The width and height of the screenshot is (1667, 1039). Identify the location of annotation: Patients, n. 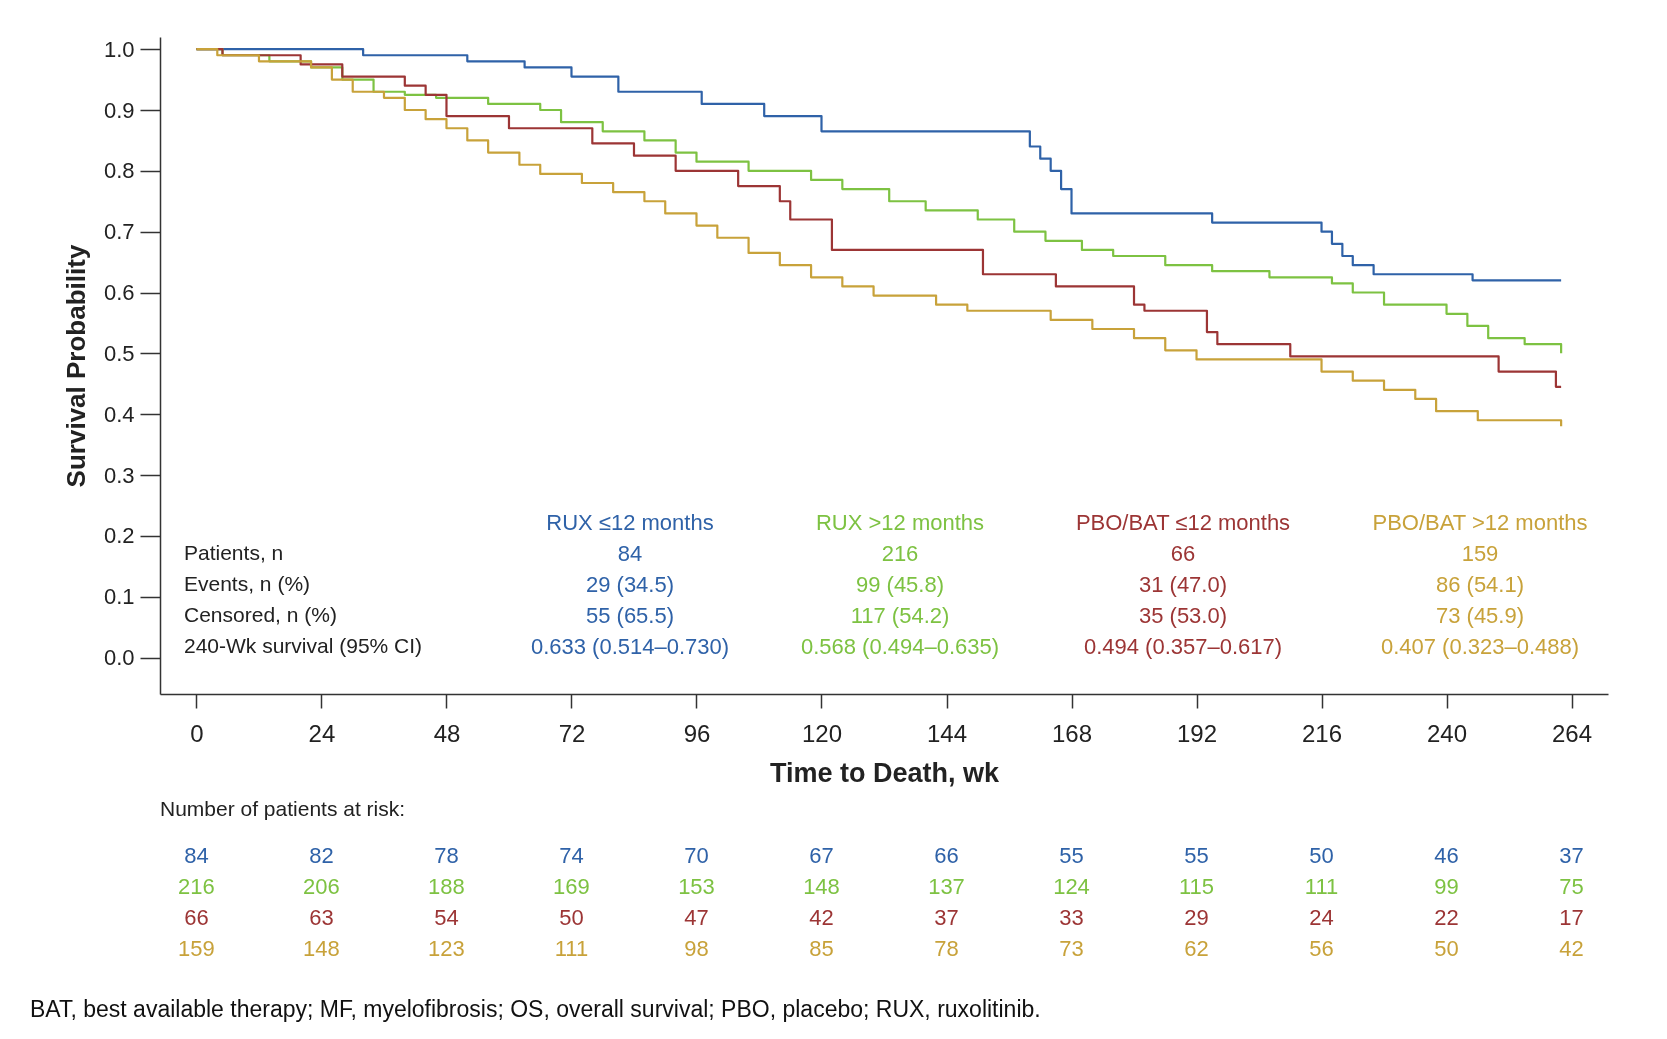
(234, 552).